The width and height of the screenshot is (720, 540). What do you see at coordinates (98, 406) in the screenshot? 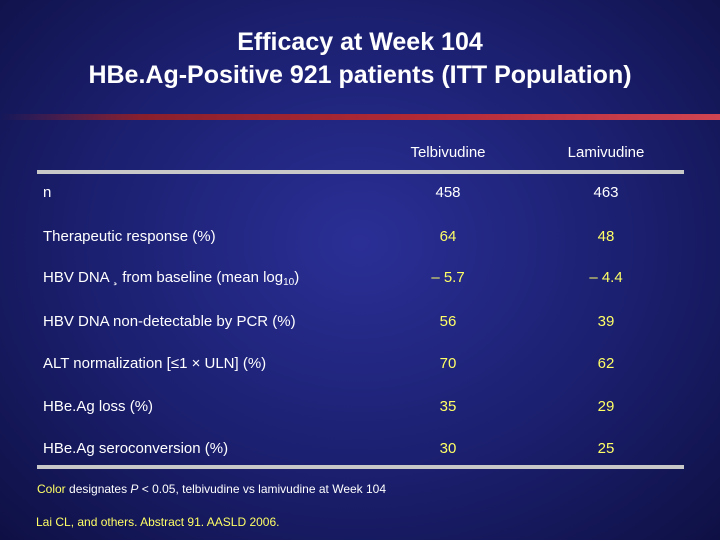
I see `row-label: HBe.Ag loss (%)` at bounding box center [98, 406].